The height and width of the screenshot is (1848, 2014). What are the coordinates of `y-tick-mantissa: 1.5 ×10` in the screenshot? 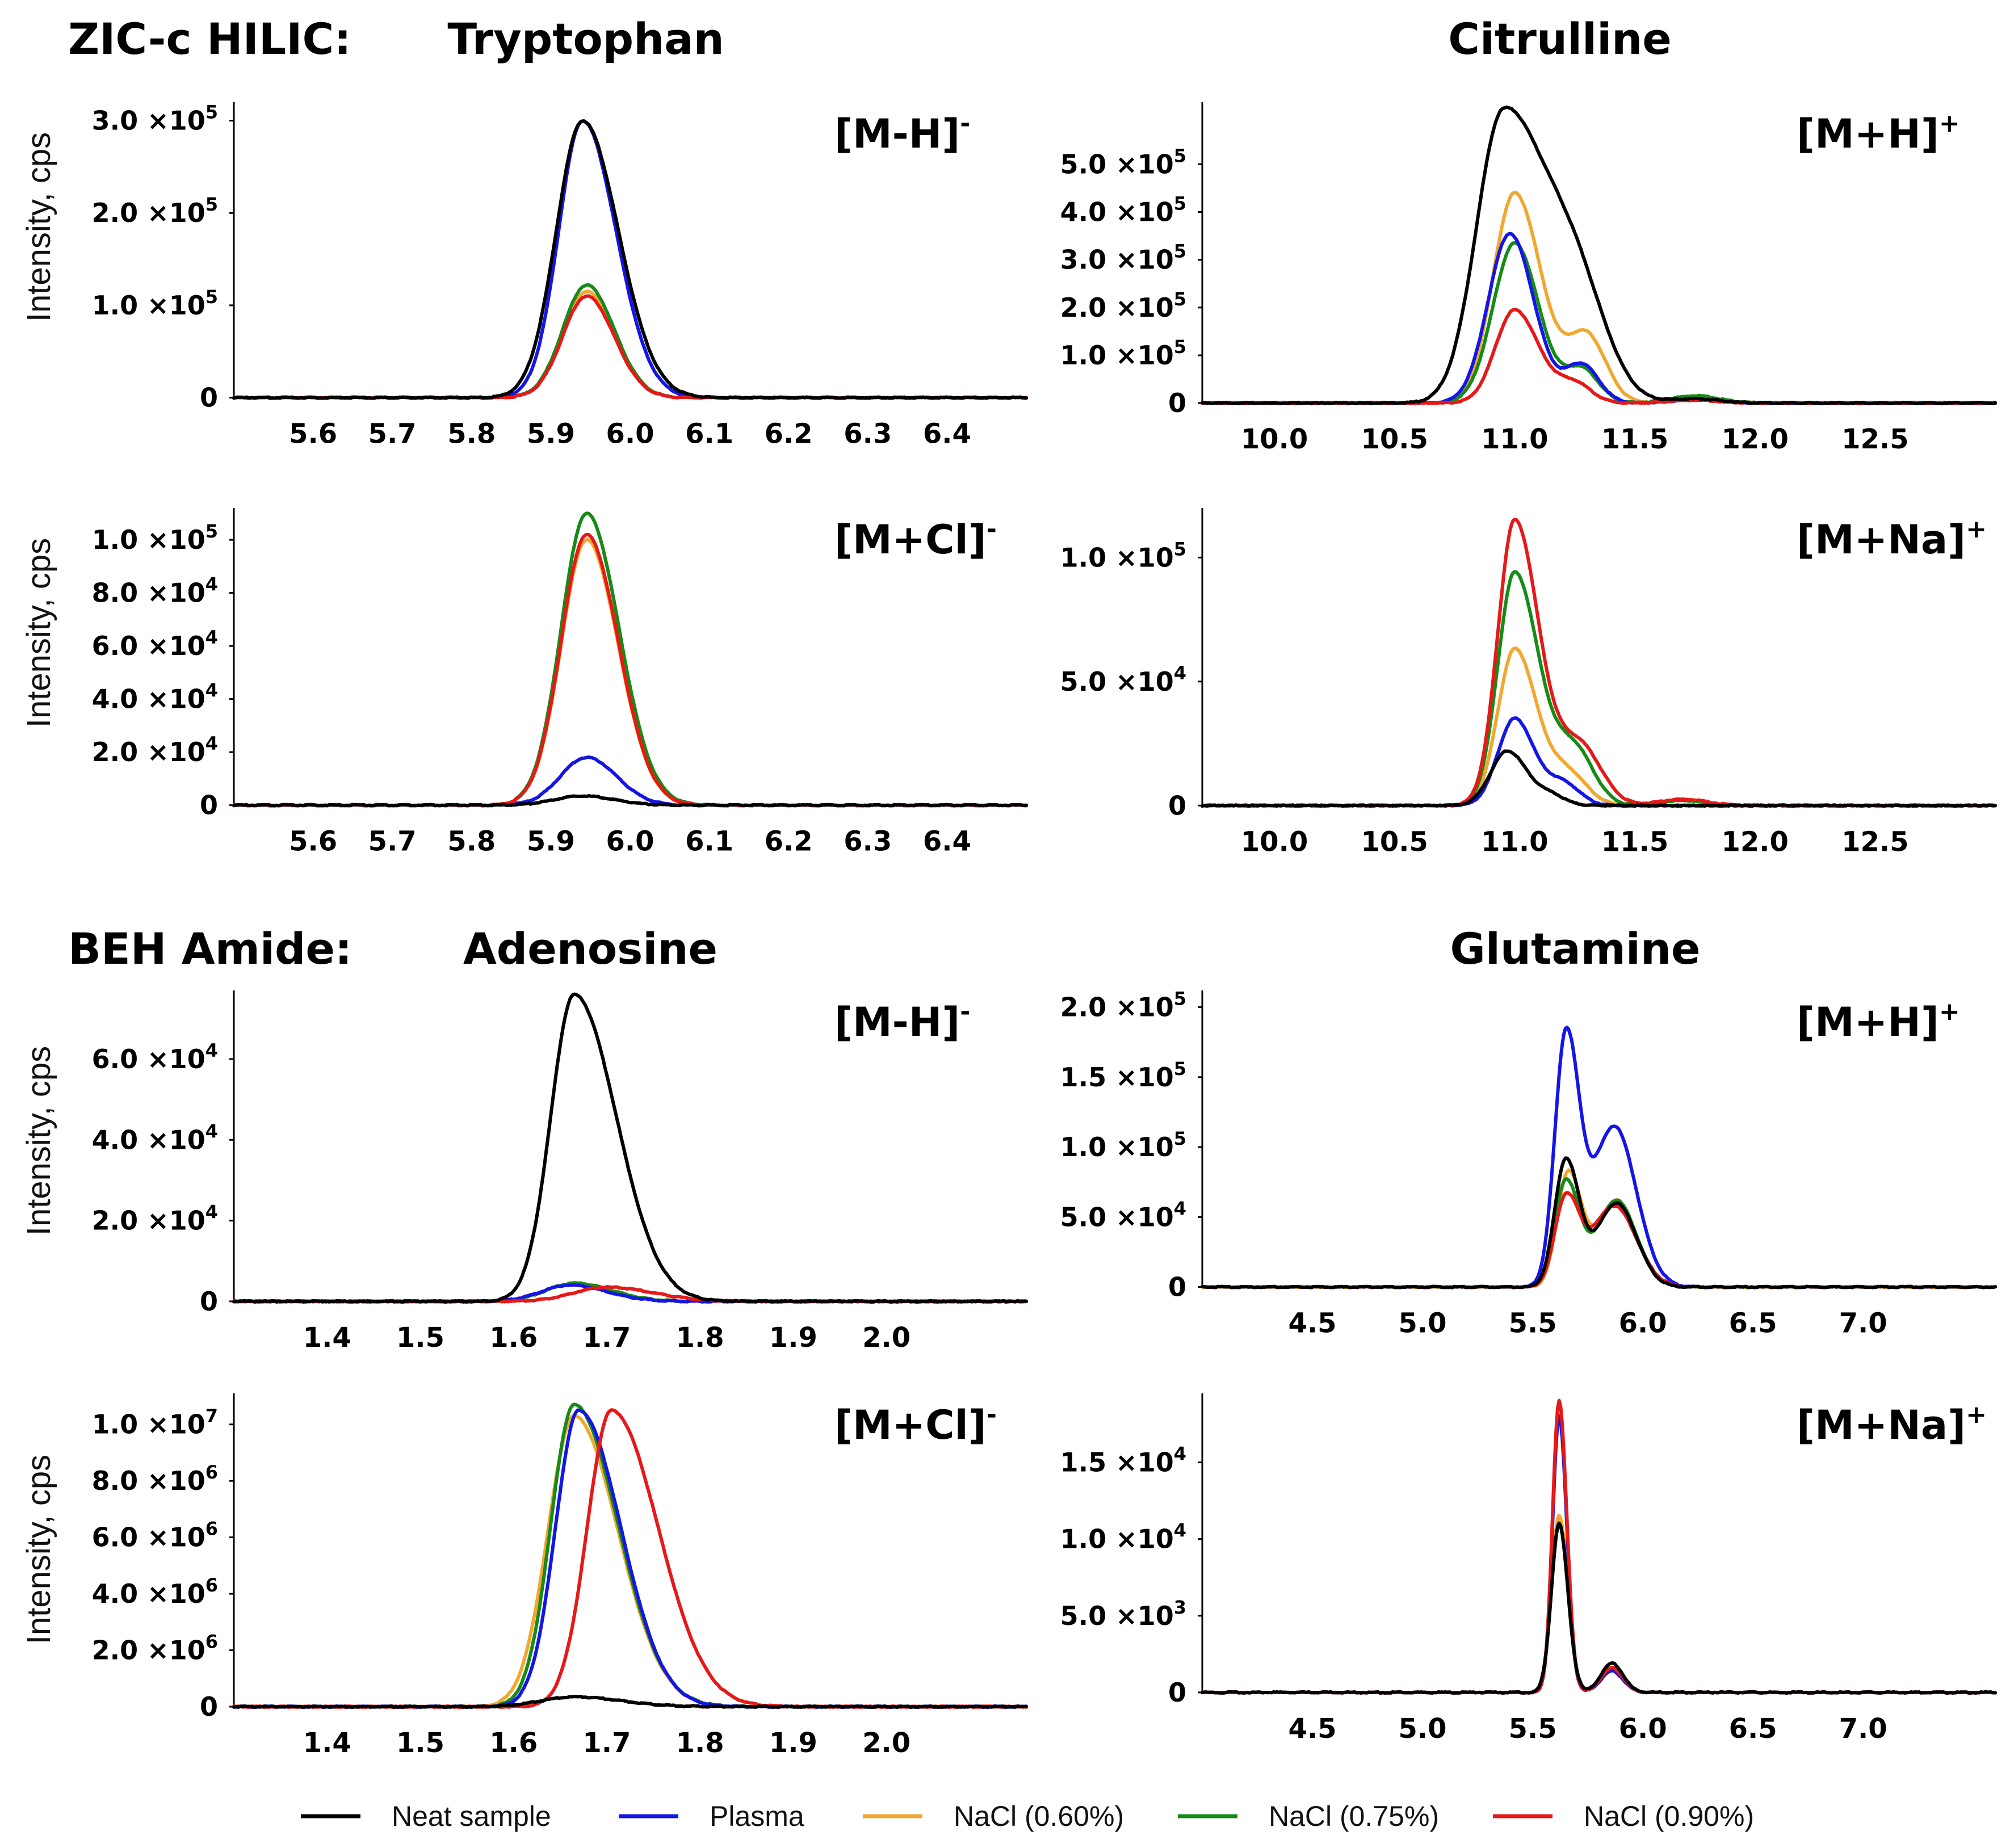 It's located at (1117, 1077).